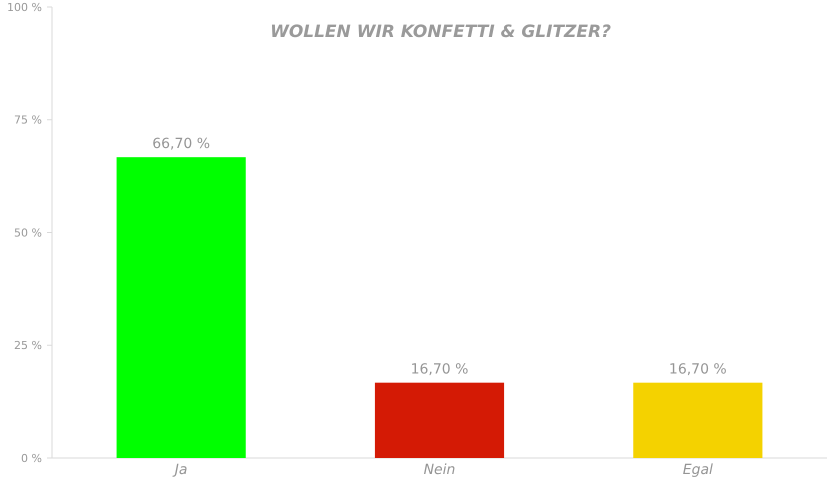 The height and width of the screenshot is (480, 829). I want to click on text: WOLLEN WIR KONFETTI & GLITZER?, so click(441, 32).